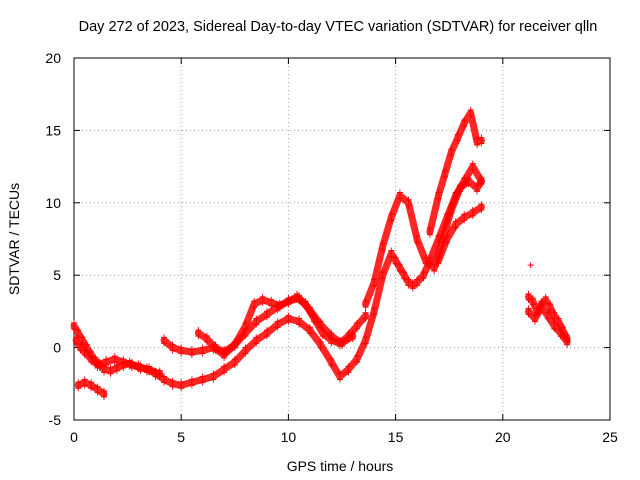 The width and height of the screenshot is (640, 480). I want to click on series-band, so click(118, 357).